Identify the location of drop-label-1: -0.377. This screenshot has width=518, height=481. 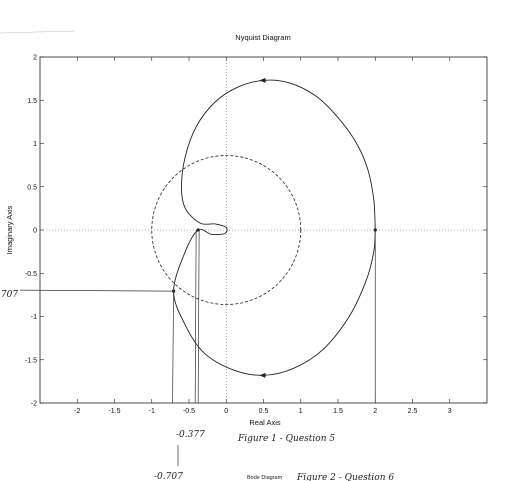
(190, 435).